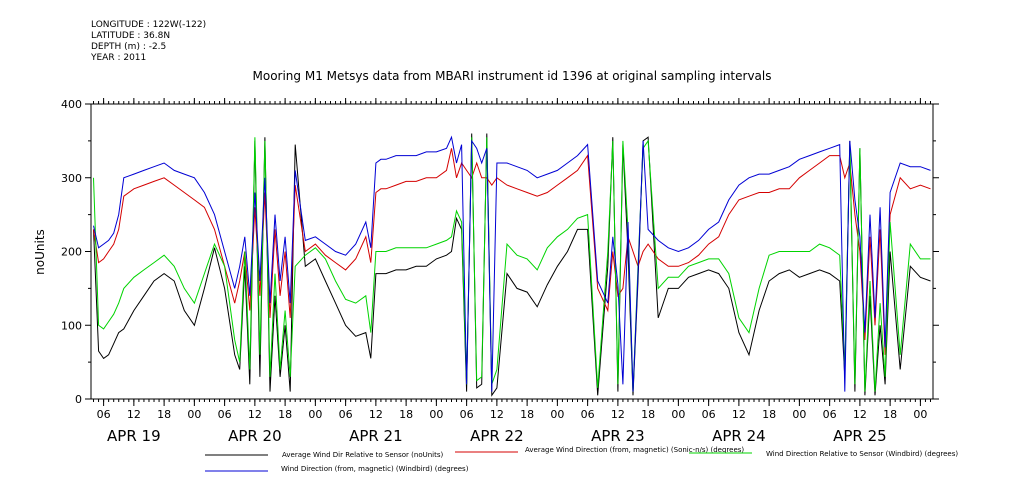 Image resolution: width=1009 pixels, height=504 pixels. Describe the element at coordinates (860, 436) in the screenshot. I see `x-day-label: APR 25` at that location.